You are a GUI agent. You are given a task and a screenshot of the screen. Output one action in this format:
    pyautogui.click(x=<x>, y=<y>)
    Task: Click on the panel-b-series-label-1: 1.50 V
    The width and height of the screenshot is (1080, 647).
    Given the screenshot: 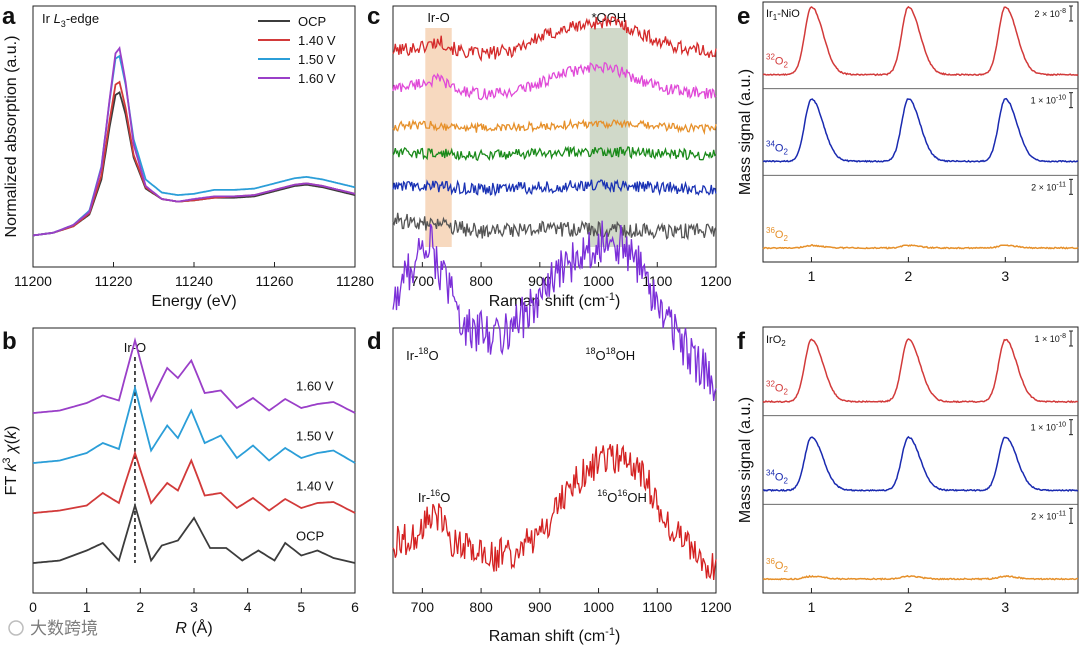 What is the action you would take?
    pyautogui.click(x=315, y=436)
    